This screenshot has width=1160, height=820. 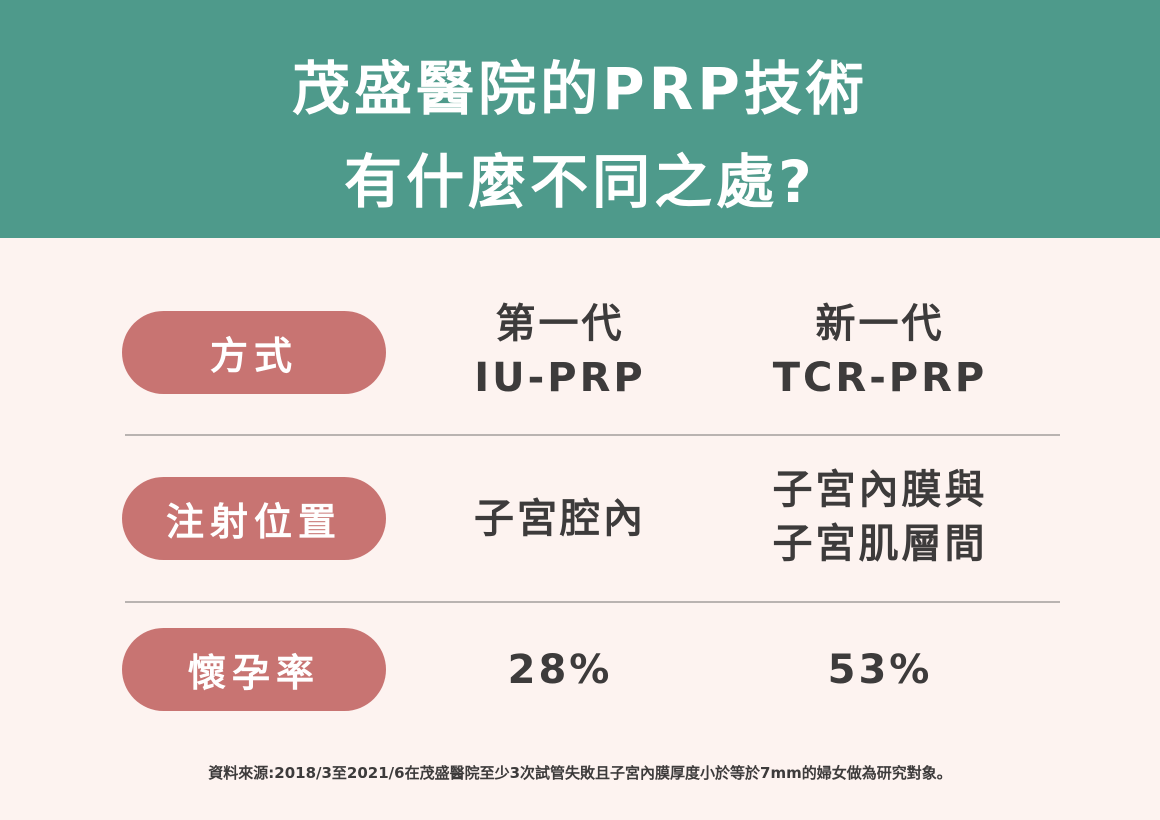 What do you see at coordinates (580, 89) in the screenshot?
I see `title-line-1: 茂盛醫院的PRP技術` at bounding box center [580, 89].